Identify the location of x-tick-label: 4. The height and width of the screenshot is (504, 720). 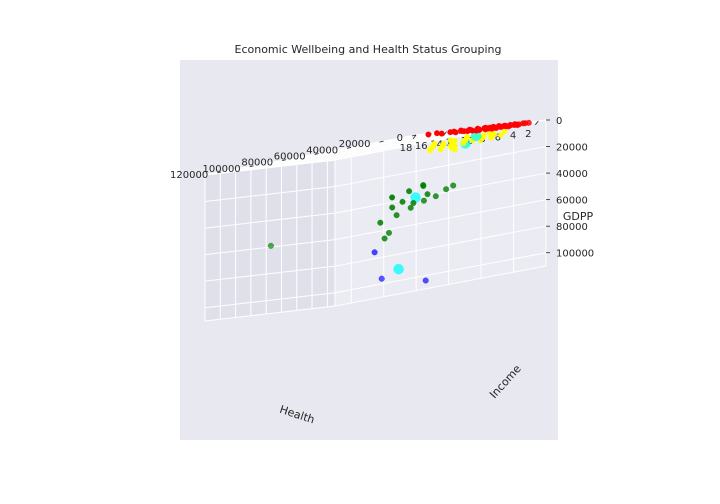
(513, 136).